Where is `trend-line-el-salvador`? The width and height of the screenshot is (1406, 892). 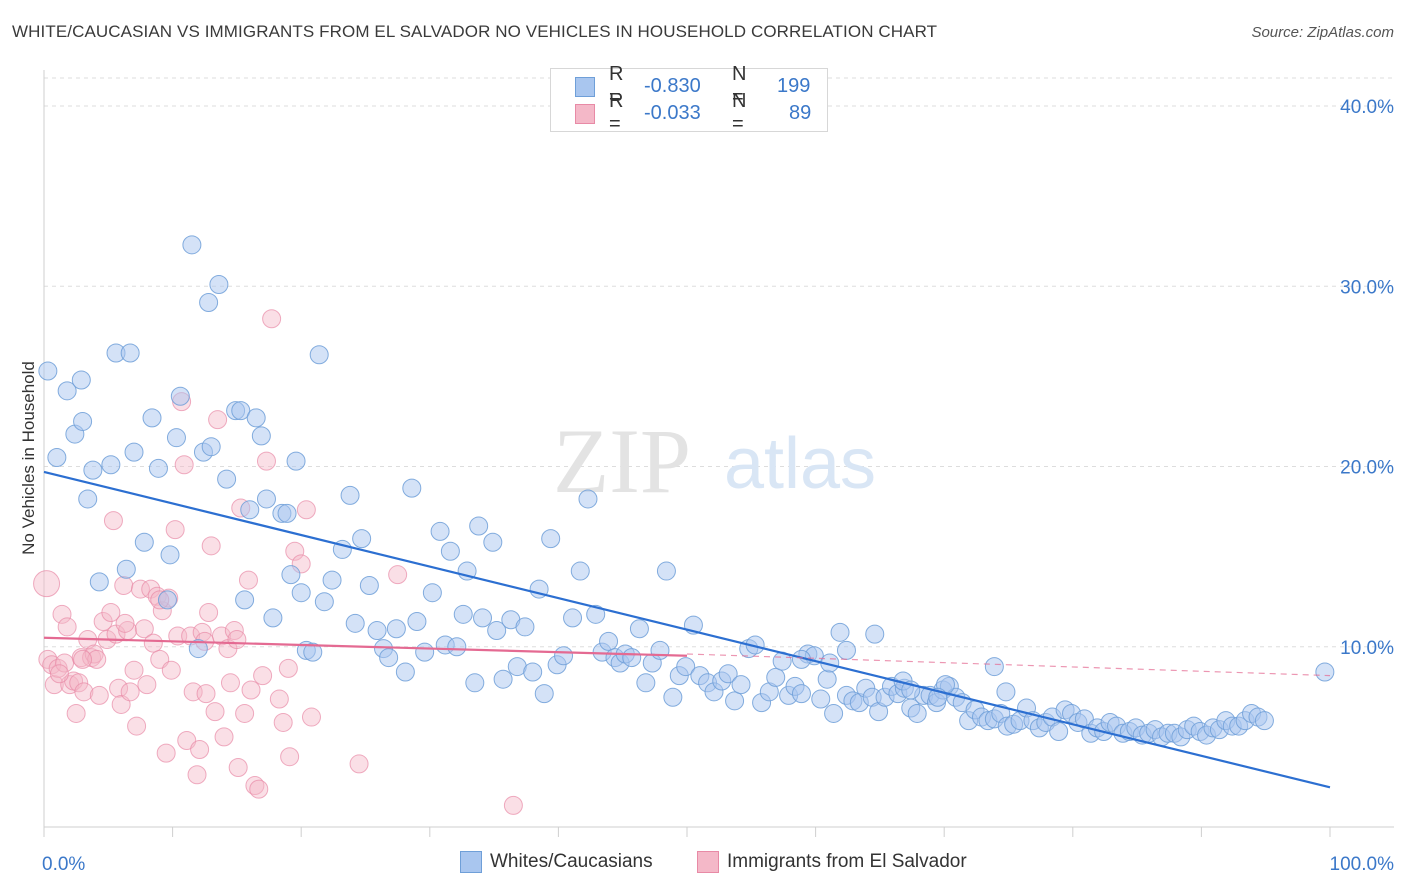 trend-line-el-salvador is located at coordinates (365, 646).